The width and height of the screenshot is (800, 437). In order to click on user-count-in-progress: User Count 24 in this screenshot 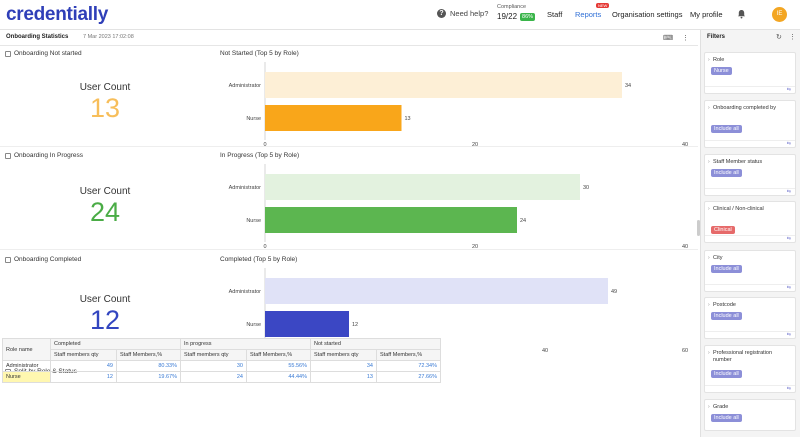, I will do `click(105, 206)`.